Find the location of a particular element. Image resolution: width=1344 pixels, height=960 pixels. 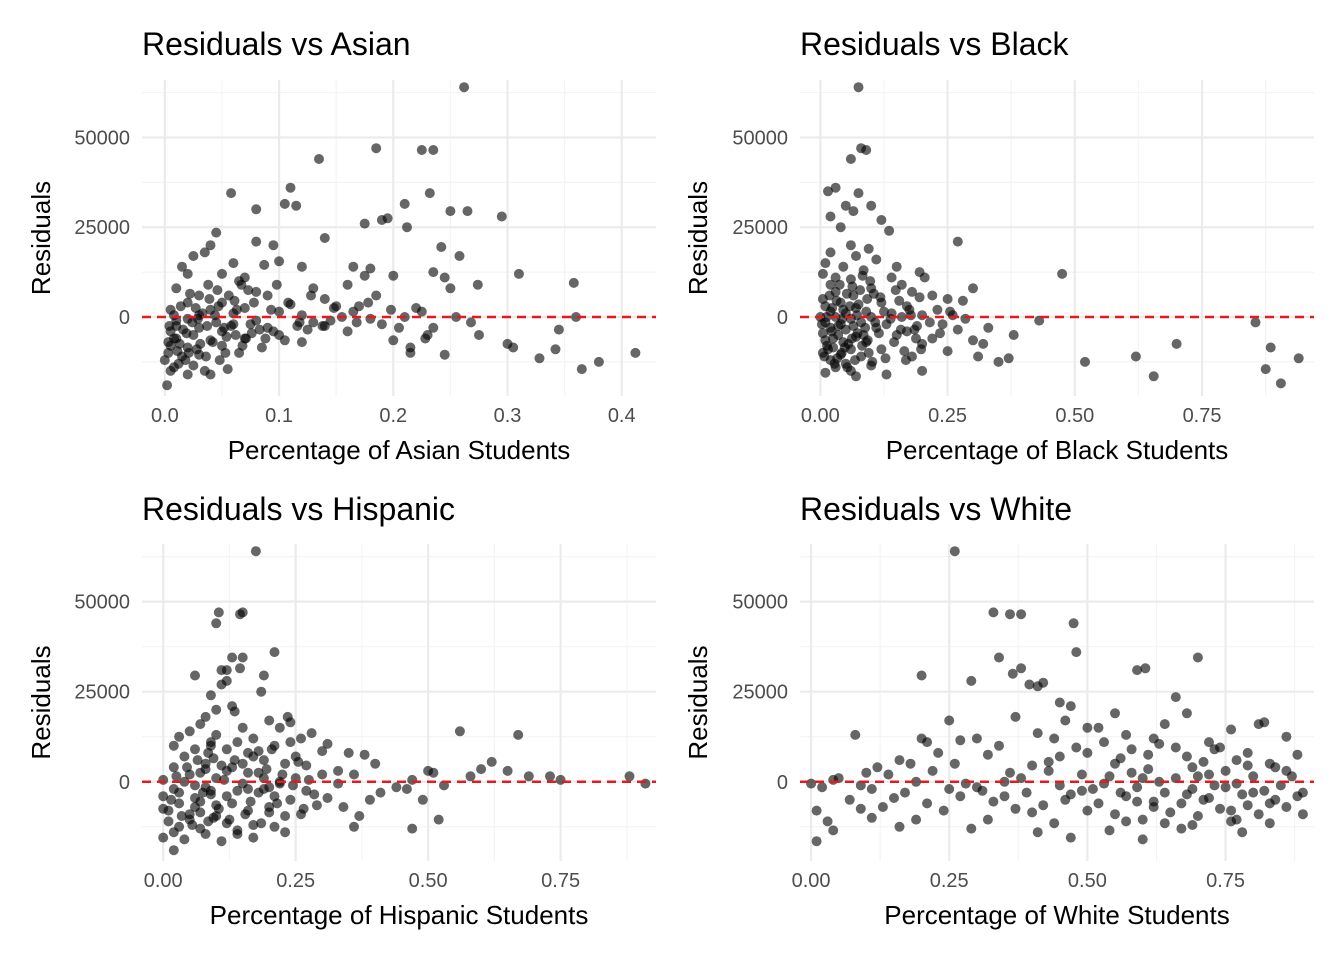

panel-title: Residuals vs Hispanic is located at coordinates (298, 509).